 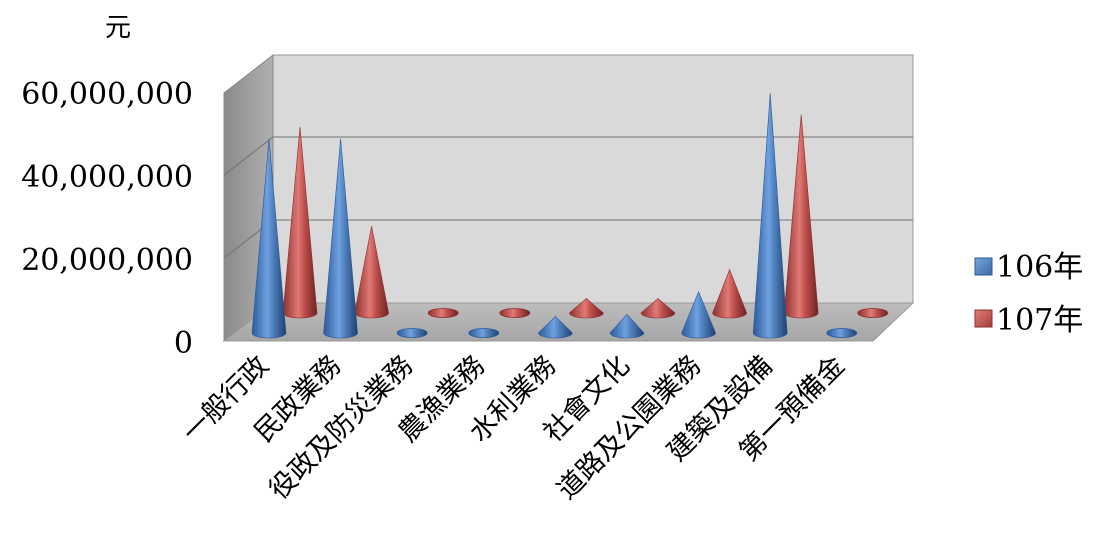 What do you see at coordinates (183, 343) in the screenshot?
I see `y-tick-label: 0` at bounding box center [183, 343].